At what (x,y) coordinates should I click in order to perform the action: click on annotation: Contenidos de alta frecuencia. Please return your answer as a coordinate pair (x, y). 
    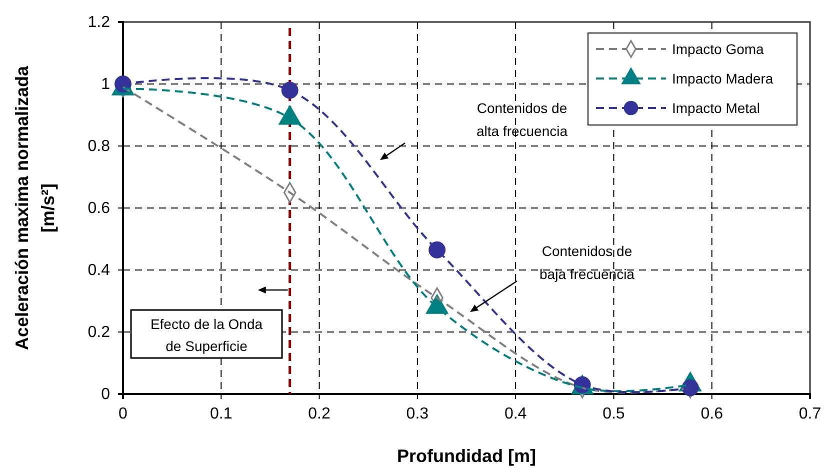
    Looking at the image, I should click on (522, 119).